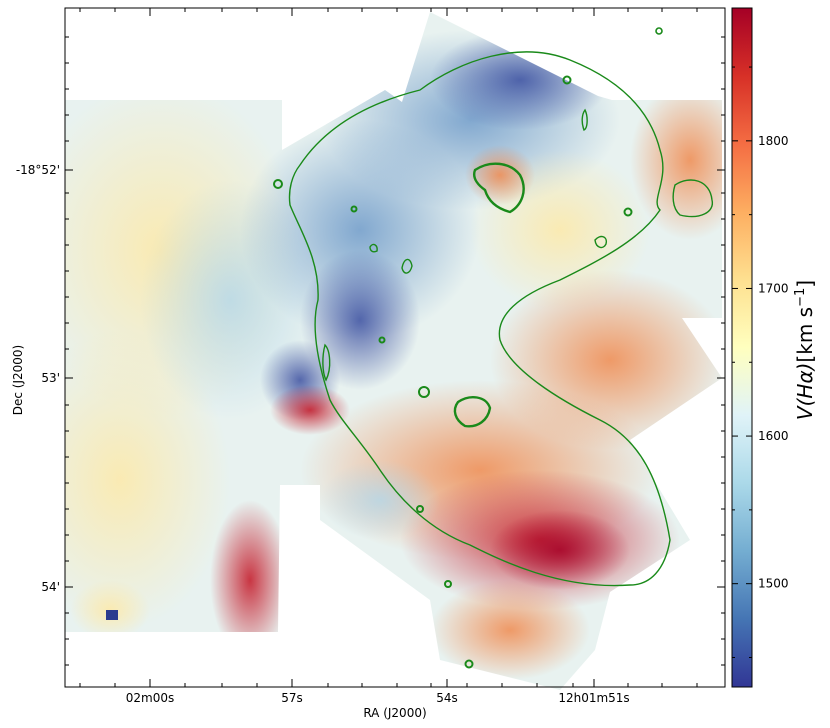 This screenshot has width=830, height=728. Describe the element at coordinates (38, 170) in the screenshot. I see `y-tick-label: -18°52'` at that location.